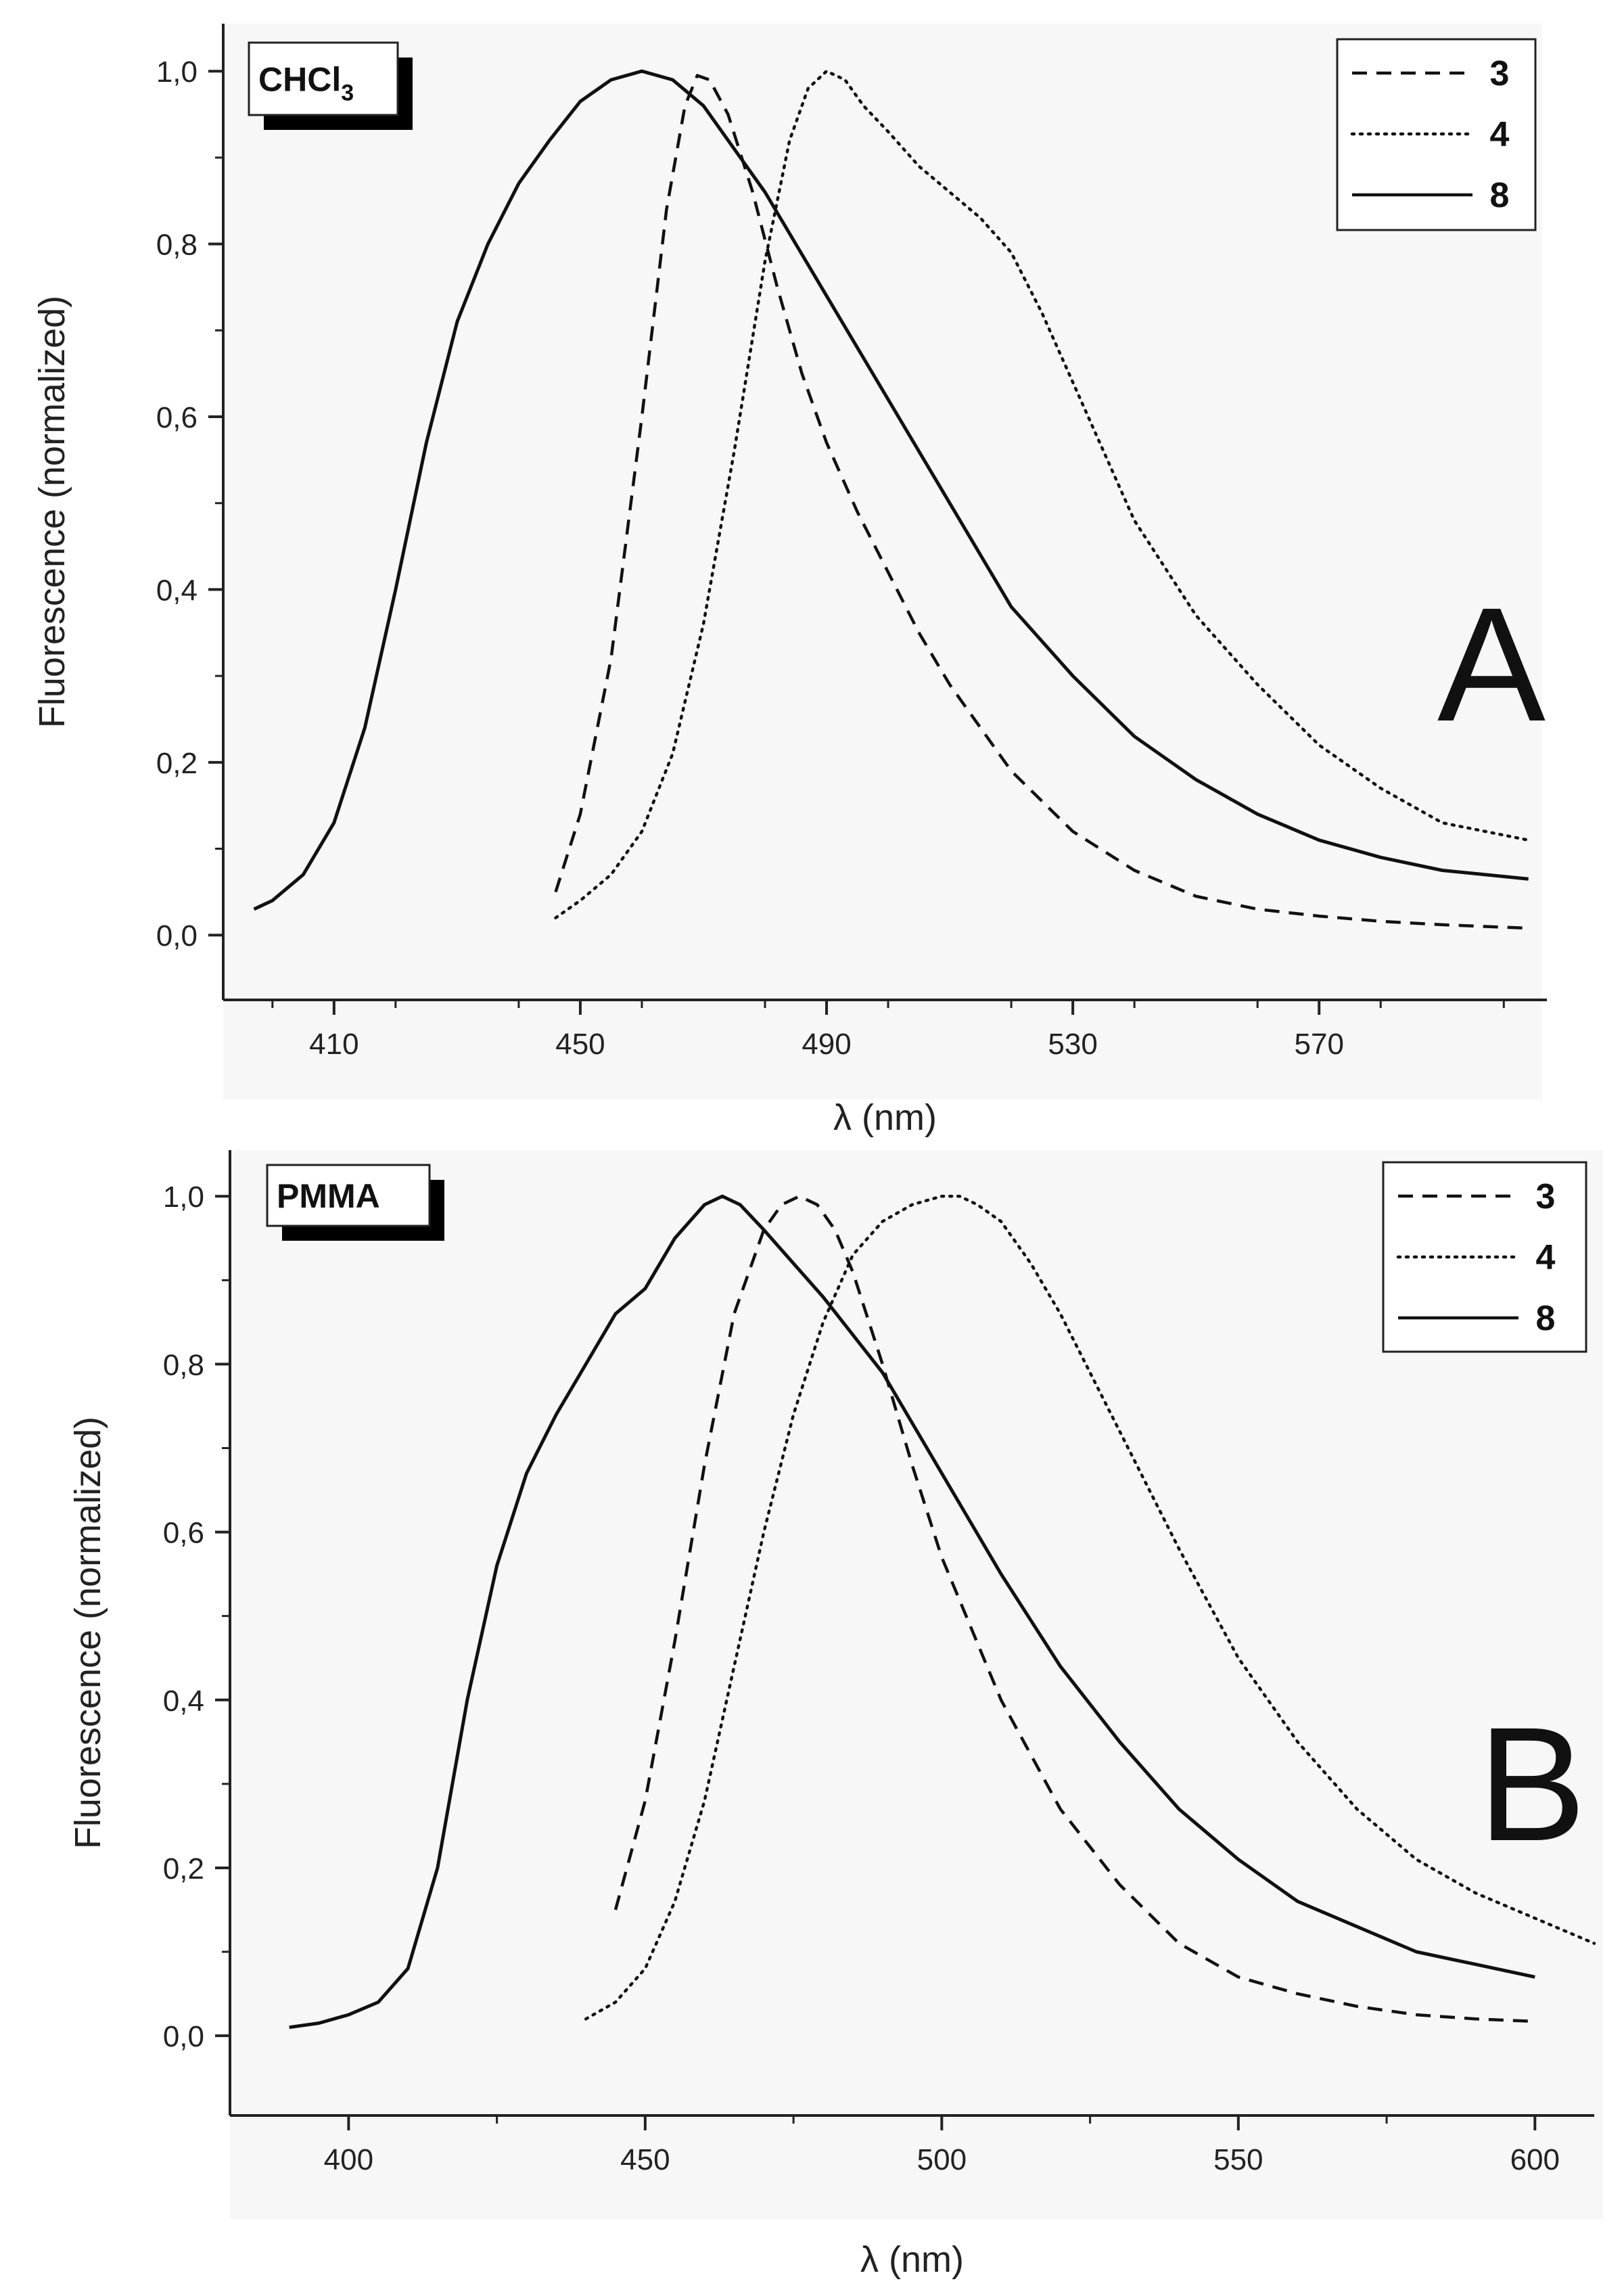 The height and width of the screenshot is (2288, 1624). I want to click on solvent-label: CHCl3, so click(306, 83).